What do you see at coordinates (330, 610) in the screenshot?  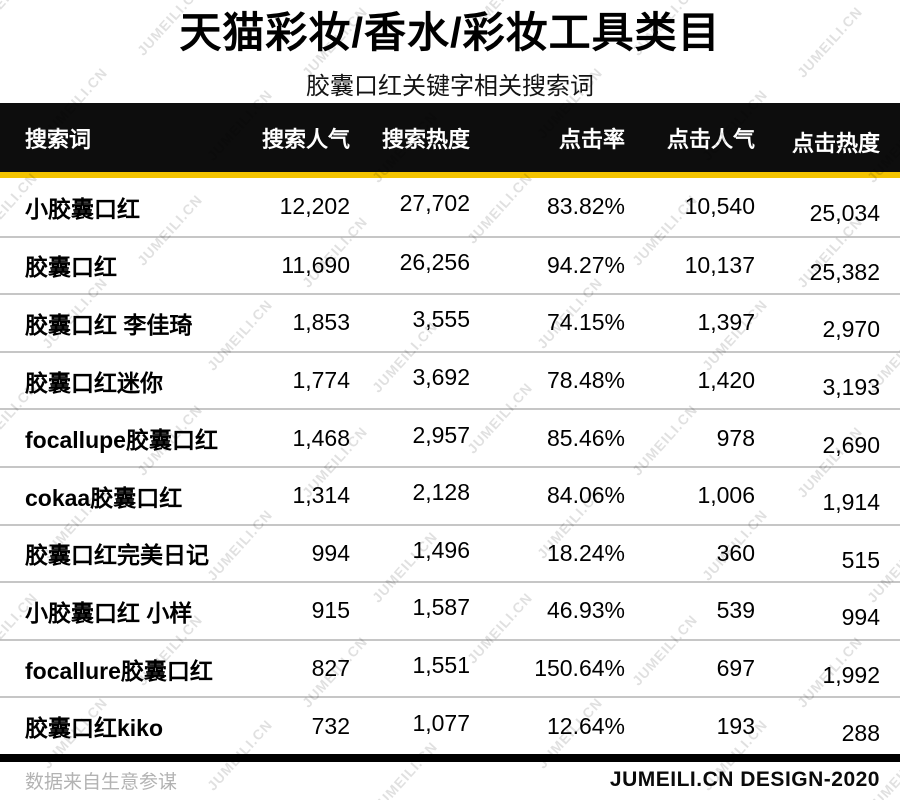 I see `value-cell: 915` at bounding box center [330, 610].